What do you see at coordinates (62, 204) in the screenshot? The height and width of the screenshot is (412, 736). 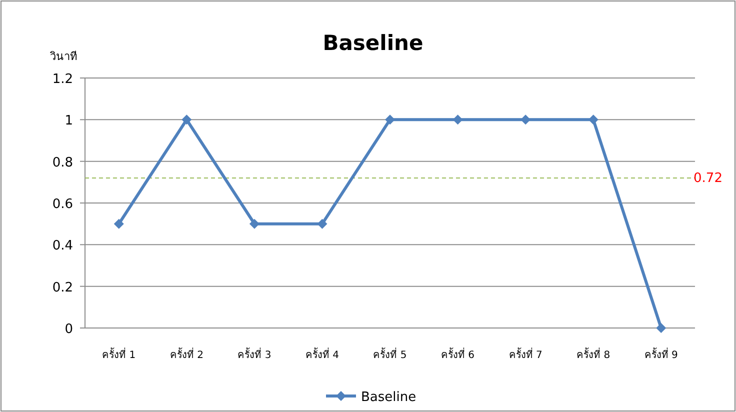 I see `y-tick-label: 0.6` at bounding box center [62, 204].